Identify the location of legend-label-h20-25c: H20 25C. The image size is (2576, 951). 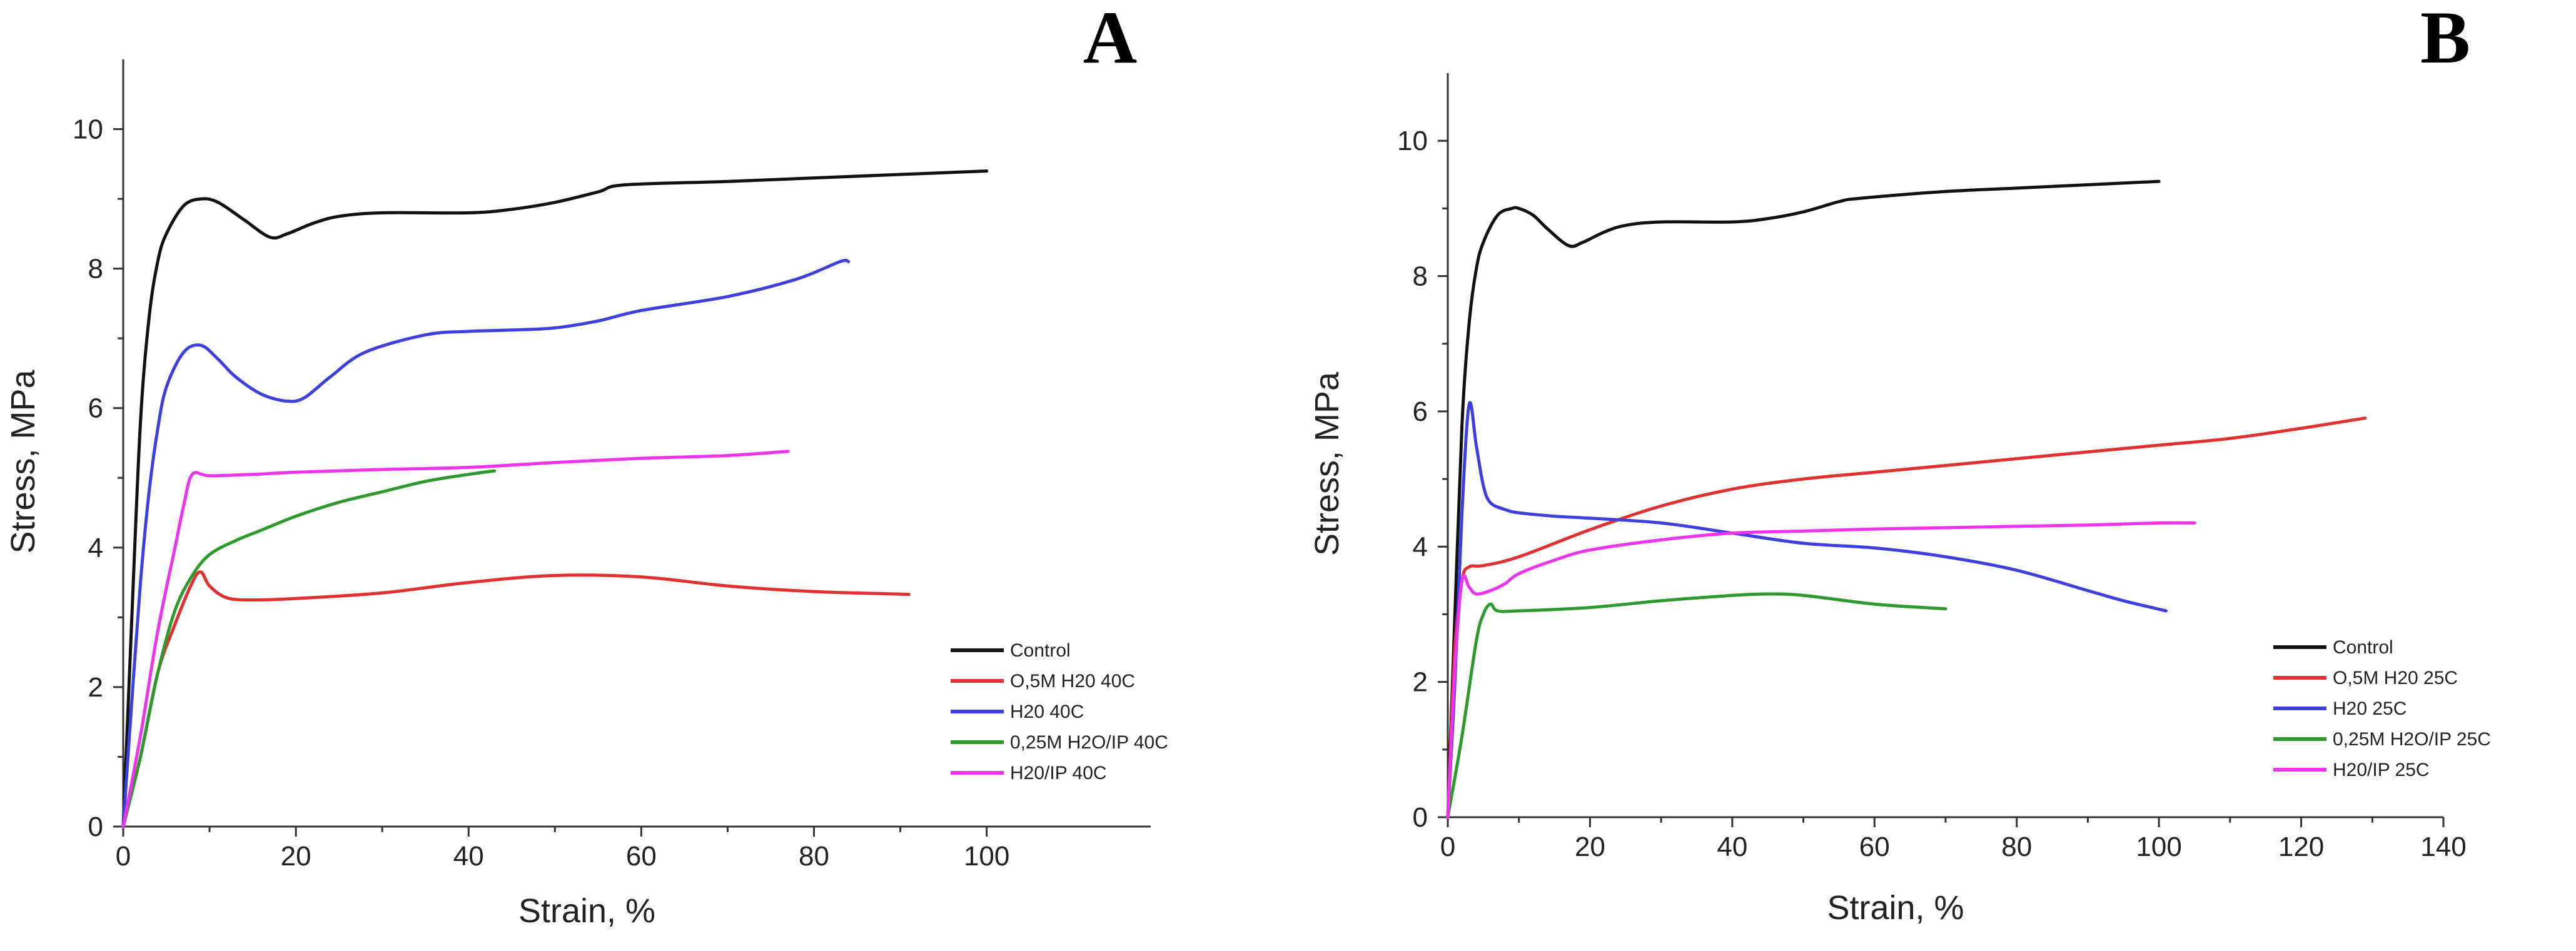
(2370, 708).